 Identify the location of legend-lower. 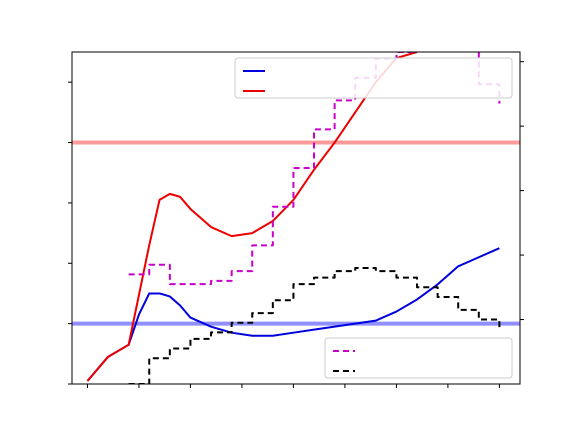
(418, 358).